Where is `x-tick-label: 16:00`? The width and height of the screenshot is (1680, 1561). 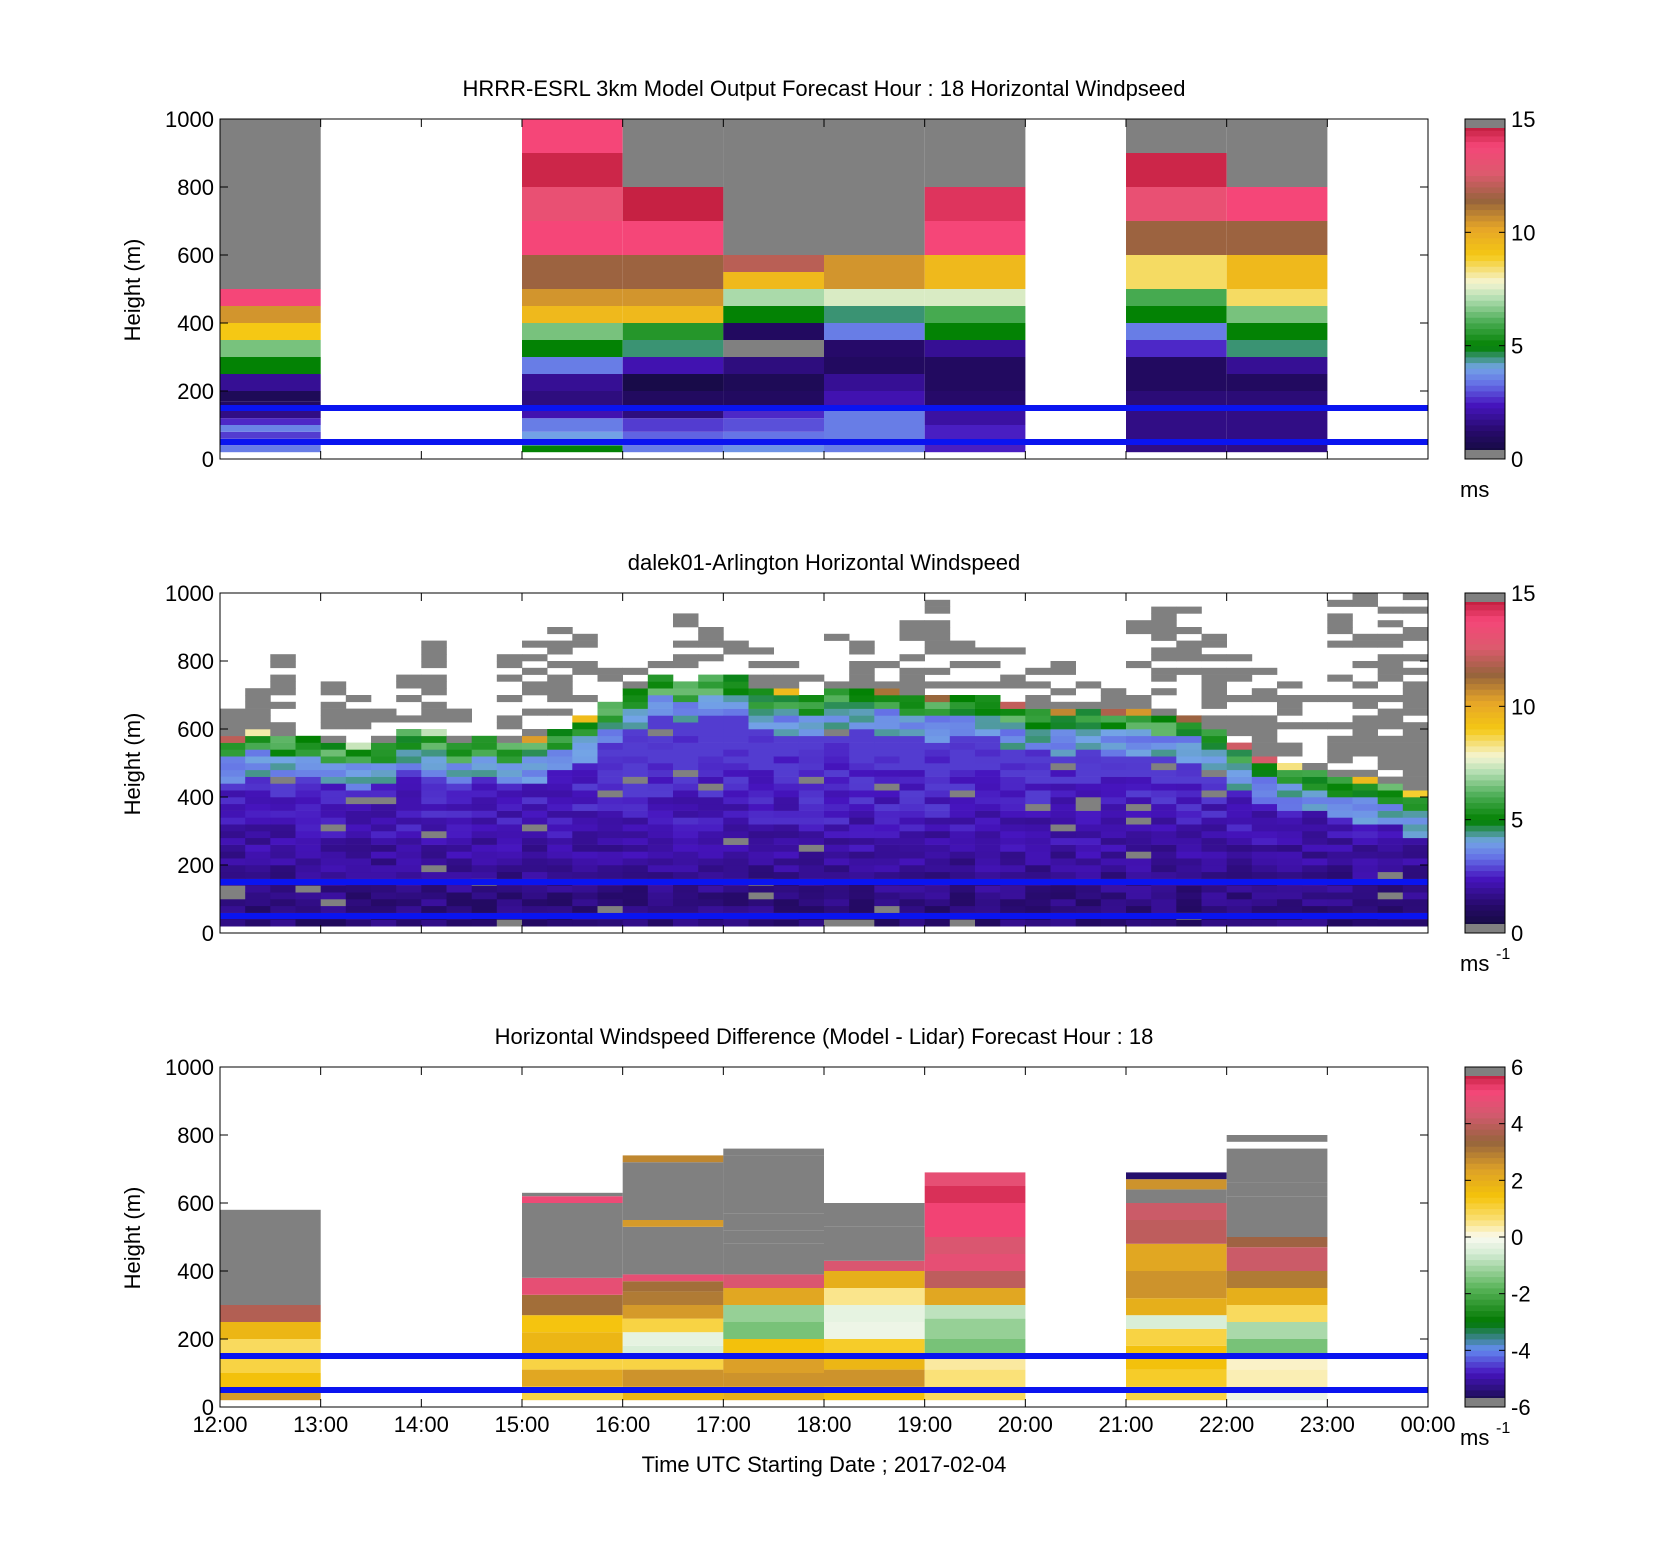 x-tick-label: 16:00 is located at coordinates (622, 1424).